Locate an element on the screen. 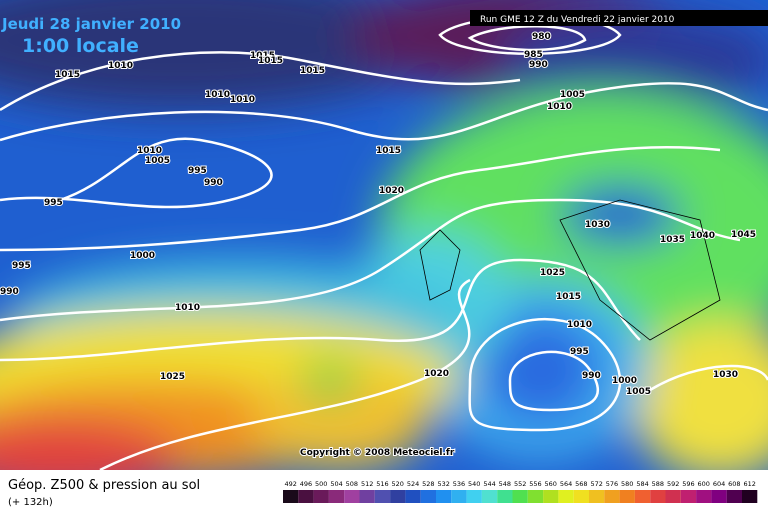 Image resolution: width=768 pixels, height=512 pixels. scale-label: 604 is located at coordinates (719, 484).